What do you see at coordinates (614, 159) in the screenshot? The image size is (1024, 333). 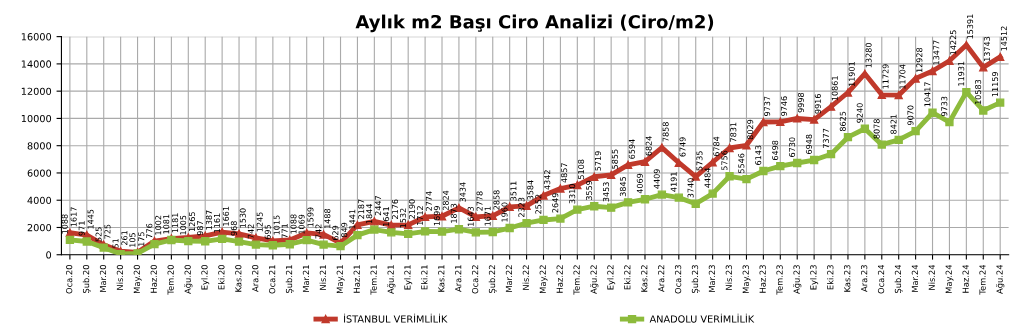 I see `data-label: 5855` at bounding box center [614, 159].